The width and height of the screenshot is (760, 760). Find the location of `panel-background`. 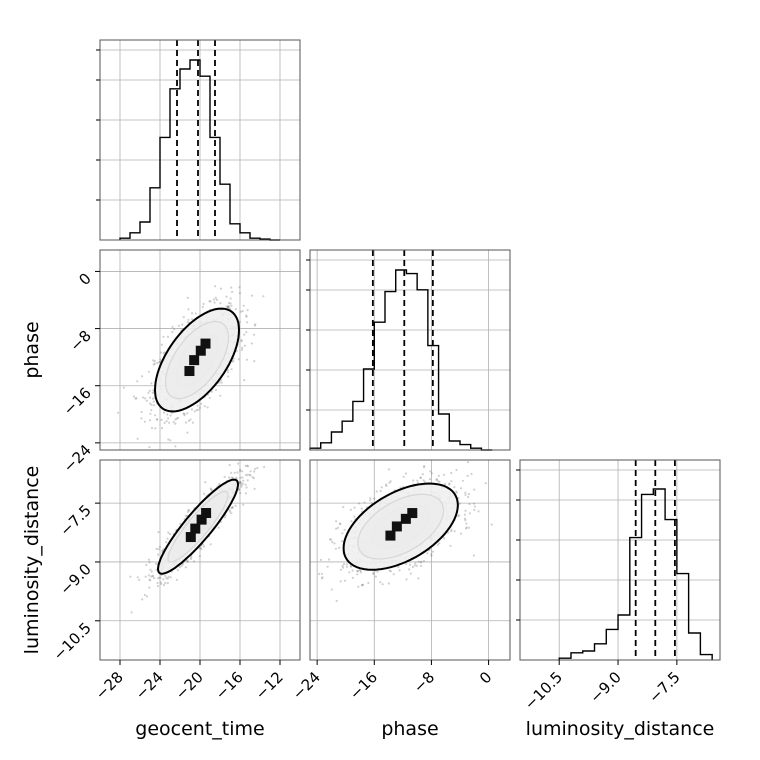

panel-background is located at coordinates (620, 560).